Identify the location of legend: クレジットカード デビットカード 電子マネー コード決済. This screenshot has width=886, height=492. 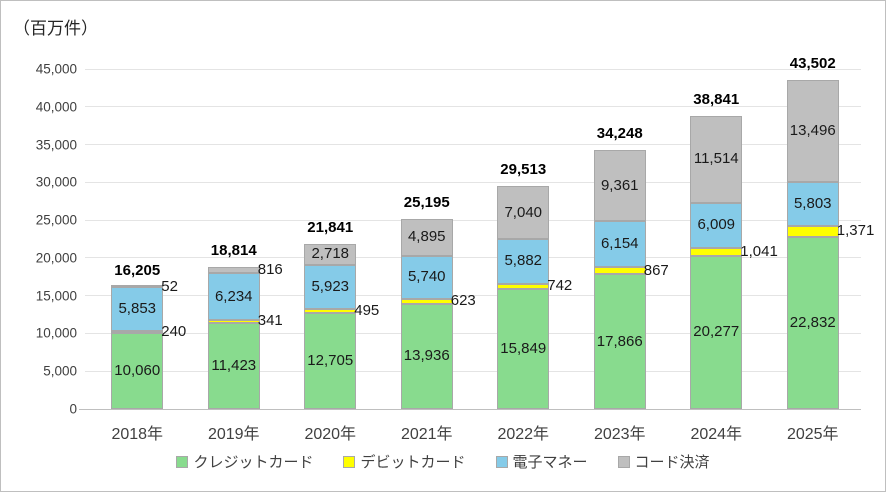
(443, 461).